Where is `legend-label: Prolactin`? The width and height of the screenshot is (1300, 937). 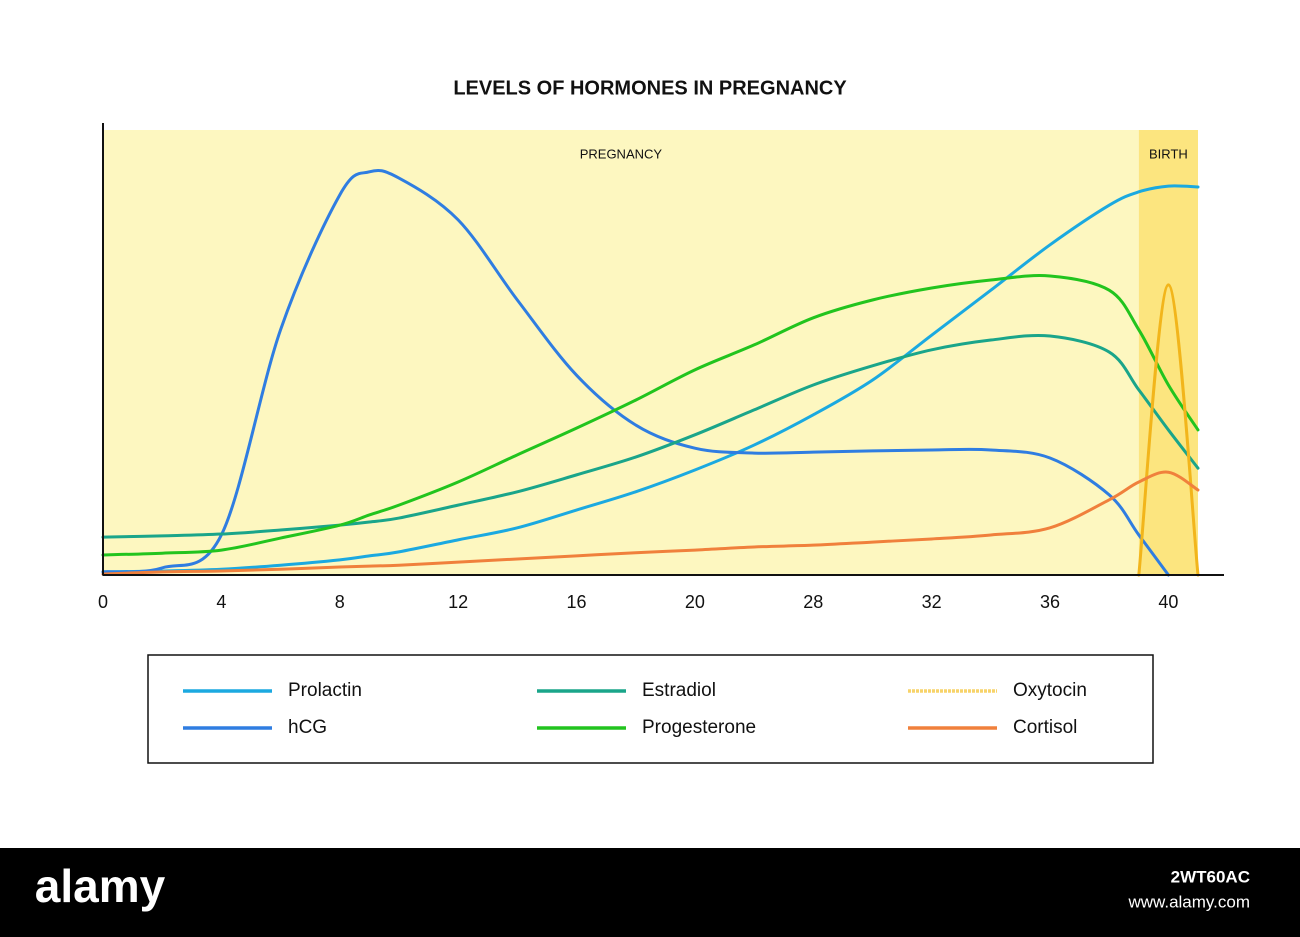 legend-label: Prolactin is located at coordinates (325, 690).